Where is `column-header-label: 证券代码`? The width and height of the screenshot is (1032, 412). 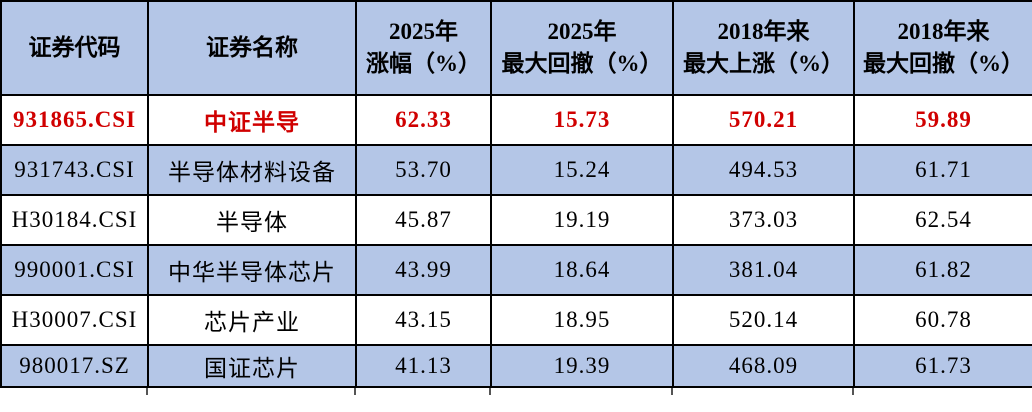 column-header-label: 证券代码 is located at coordinates (74, 47).